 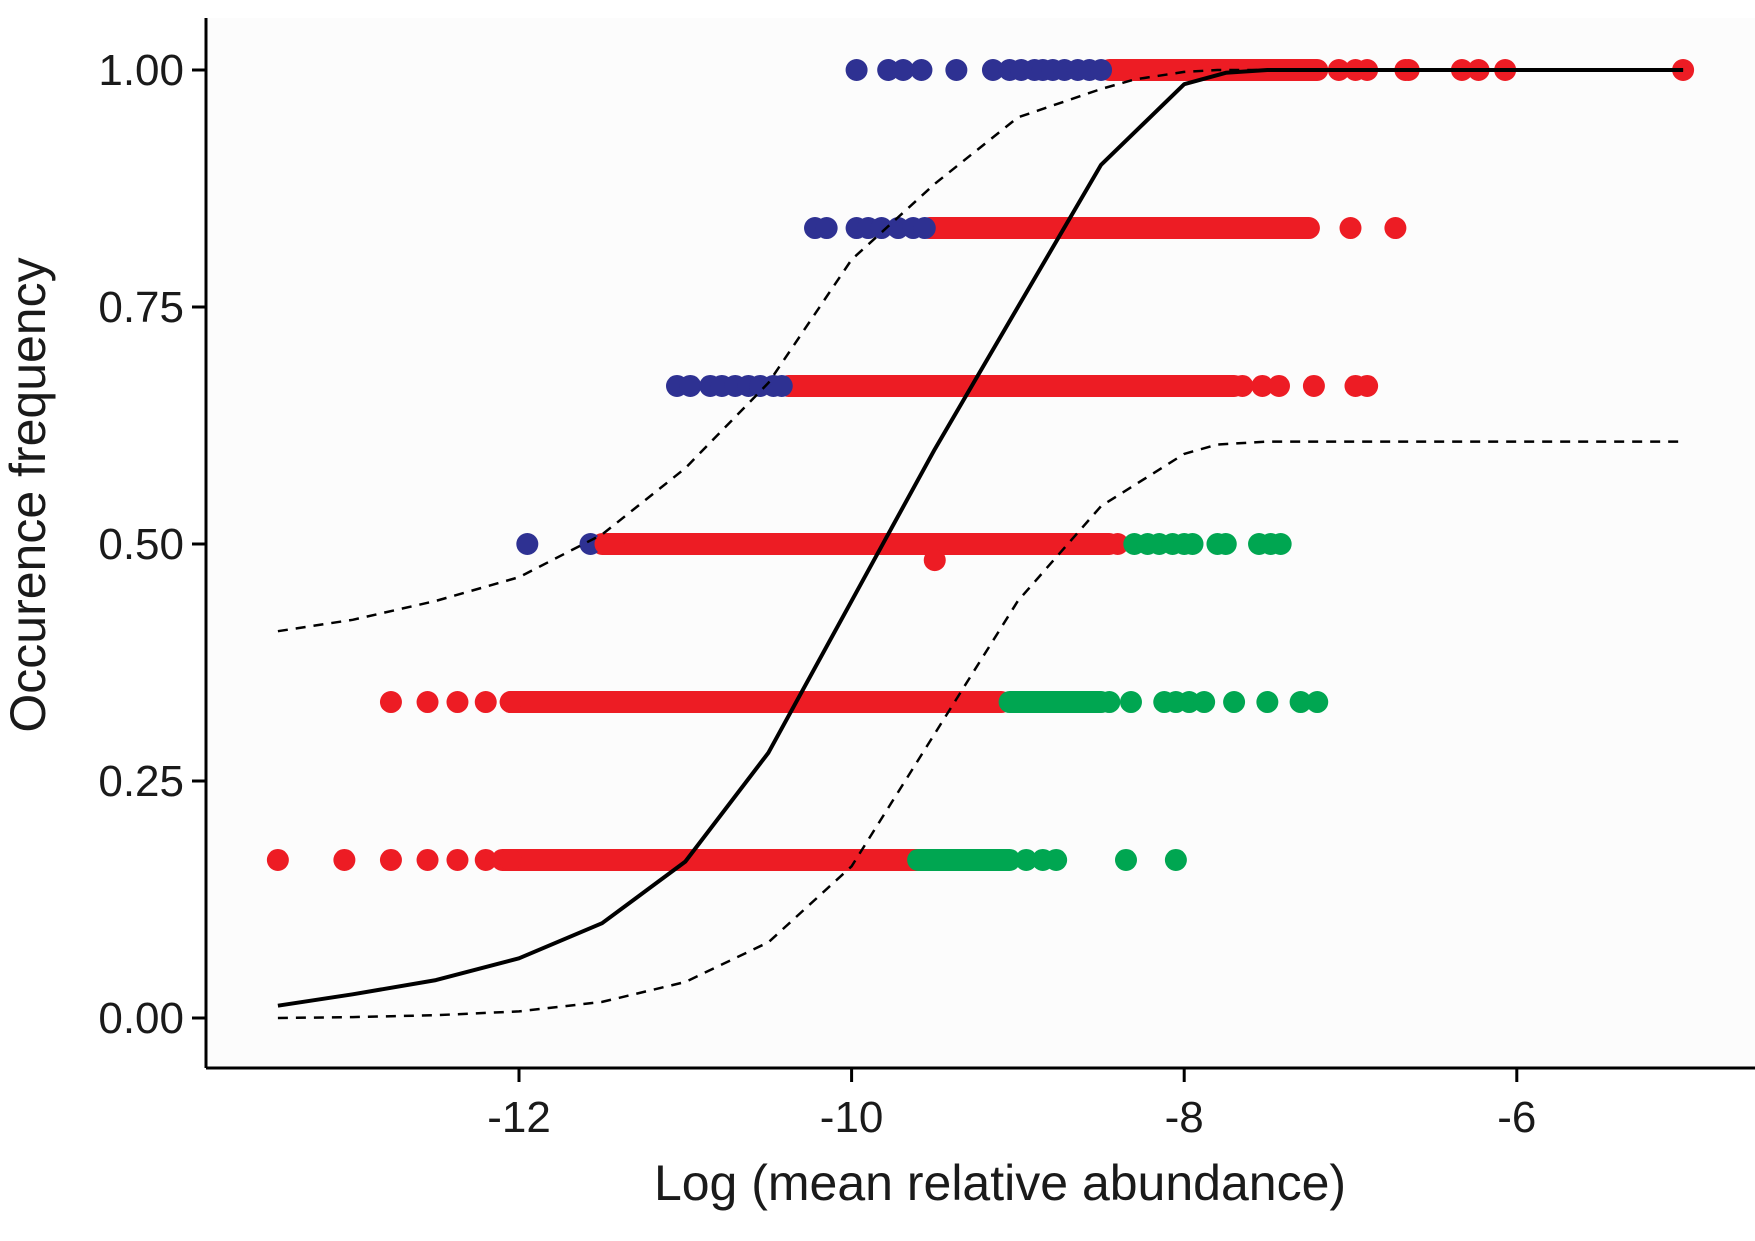 I want to click on x-tick-label: -10, so click(x=852, y=1117).